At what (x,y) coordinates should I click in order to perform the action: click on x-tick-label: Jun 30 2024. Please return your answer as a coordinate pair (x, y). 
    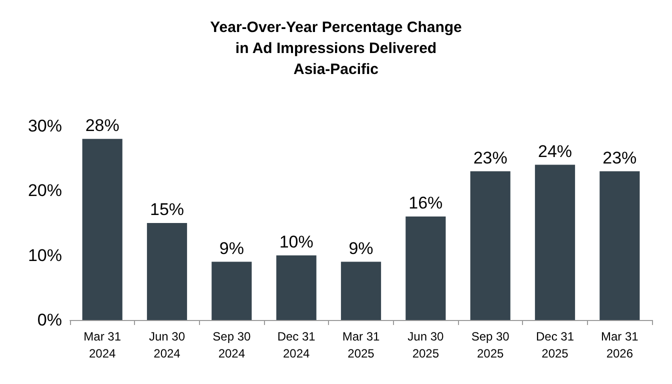
    Looking at the image, I should click on (167, 345).